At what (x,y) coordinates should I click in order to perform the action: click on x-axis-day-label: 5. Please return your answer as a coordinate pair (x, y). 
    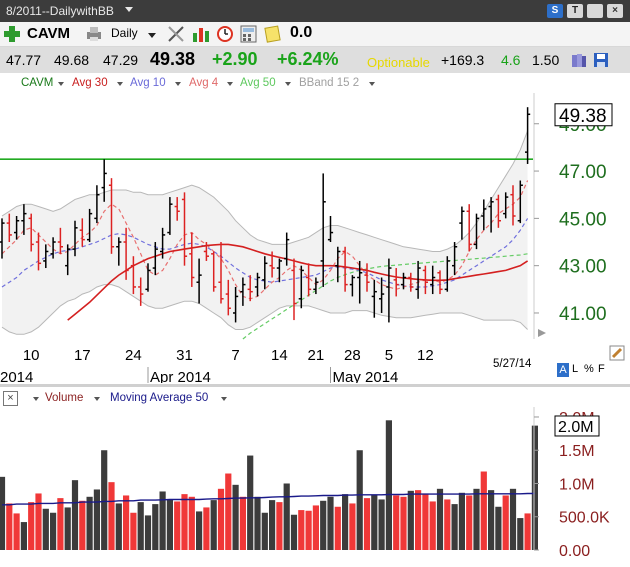
    Looking at the image, I should click on (389, 355).